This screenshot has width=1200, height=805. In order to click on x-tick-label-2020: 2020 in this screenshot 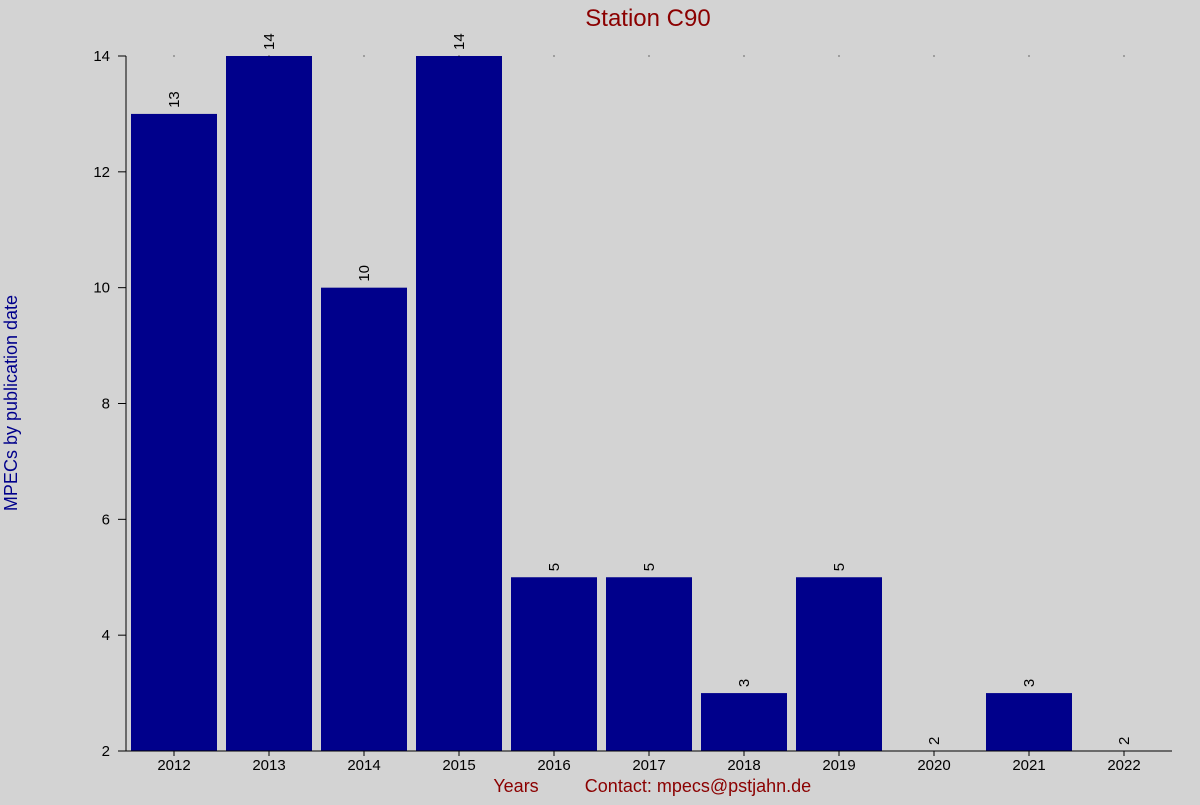, I will do `click(933, 765)`.